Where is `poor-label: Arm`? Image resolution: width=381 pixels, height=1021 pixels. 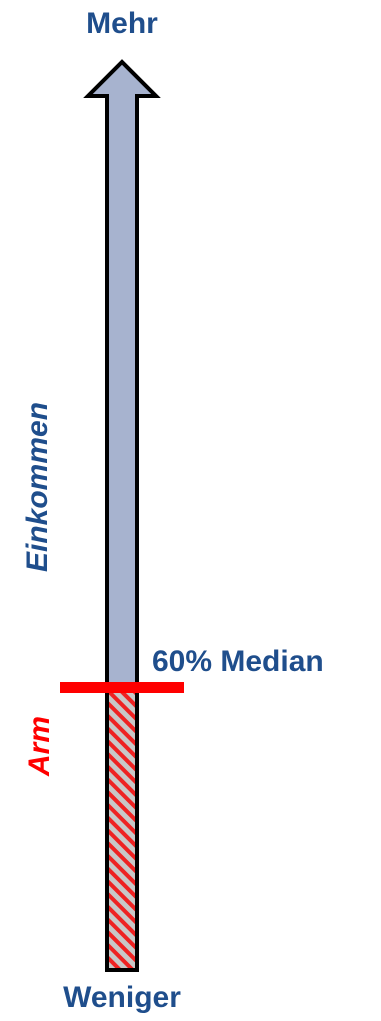
poor-label: Arm is located at coordinates (39, 746).